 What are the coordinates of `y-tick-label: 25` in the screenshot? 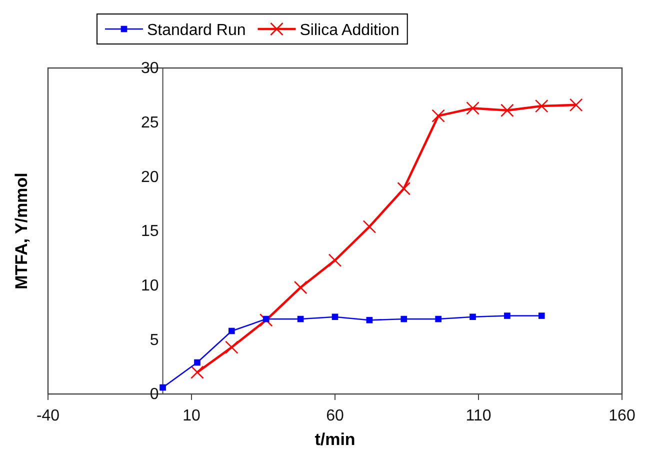 It's located at (150, 123).